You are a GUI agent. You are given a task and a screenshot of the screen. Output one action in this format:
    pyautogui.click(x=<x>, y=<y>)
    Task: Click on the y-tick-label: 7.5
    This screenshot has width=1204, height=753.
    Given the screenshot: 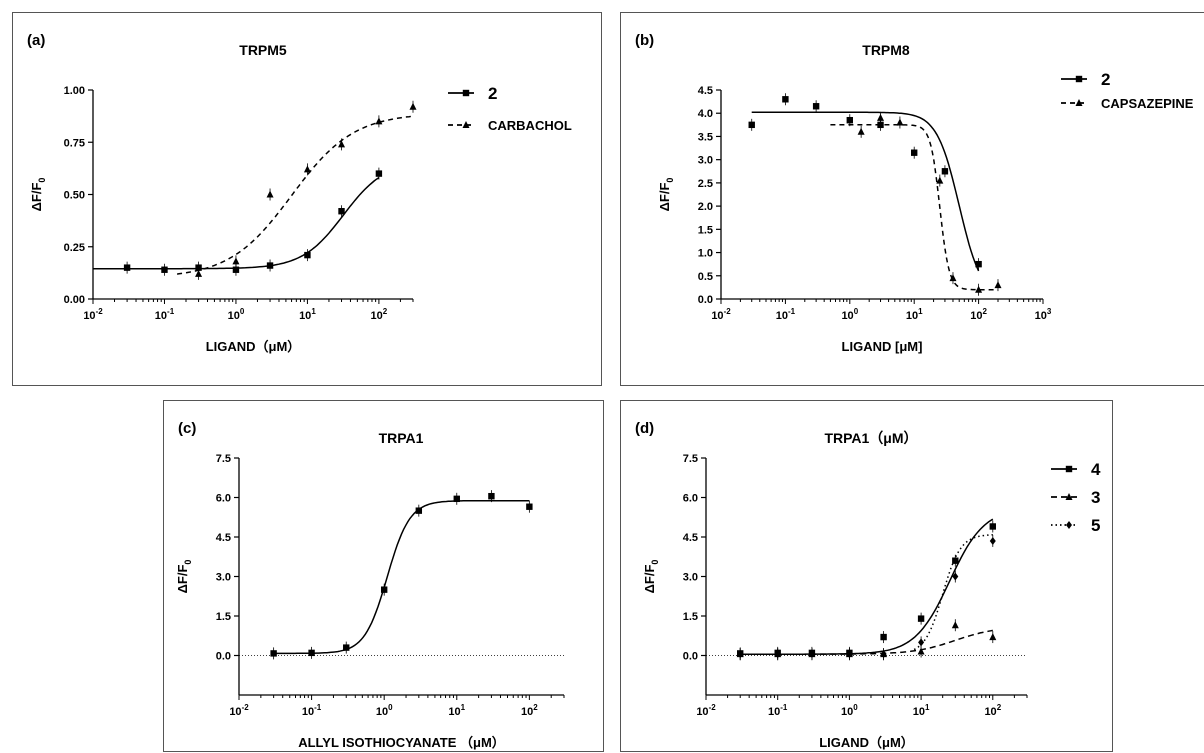 What is the action you would take?
    pyautogui.click(x=223, y=459)
    